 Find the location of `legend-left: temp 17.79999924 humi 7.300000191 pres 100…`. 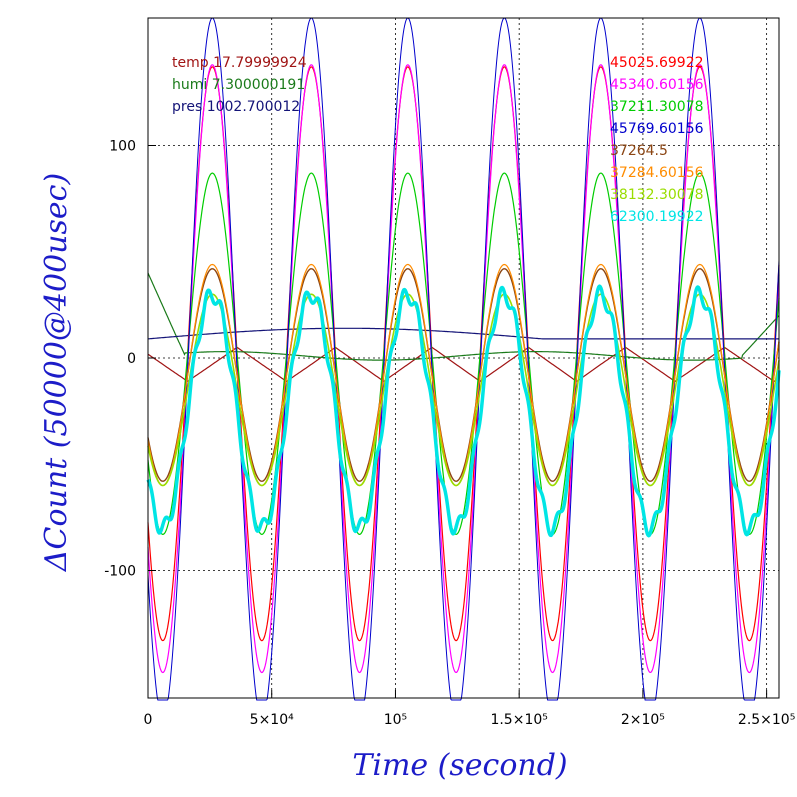

legend-left: temp 17.79999924 humi 7.300000191 pres 100… is located at coordinates (239, 85).